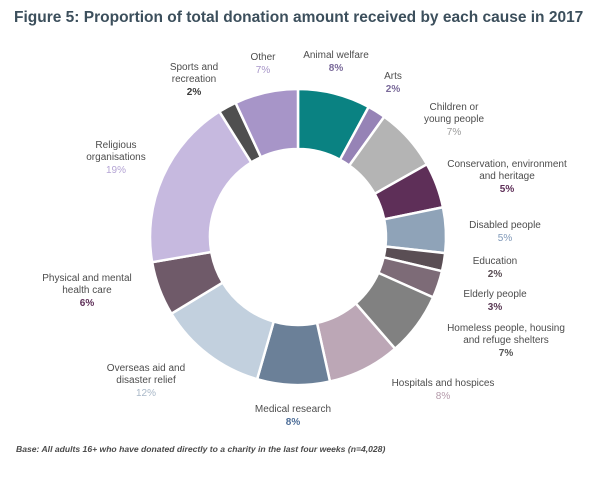 Image resolution: width=600 pixels, height=478 pixels. I want to click on label-education: Education 2%, so click(495, 268).